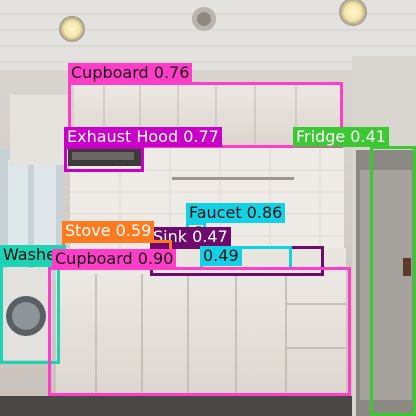 The image size is (416, 416). I want to click on detection-label-faucet: Faucet 0.86, so click(236, 213).